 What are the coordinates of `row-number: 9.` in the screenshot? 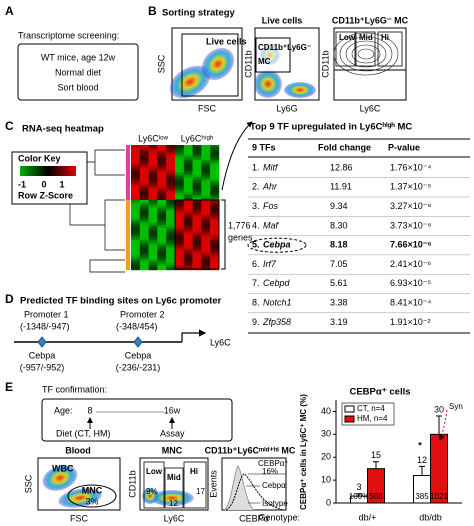 It's located at (256, 322).